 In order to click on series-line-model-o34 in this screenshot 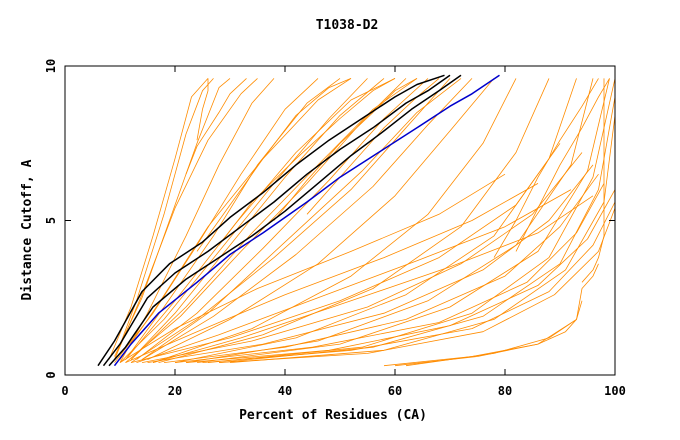, I will do `click(186, 219)`.